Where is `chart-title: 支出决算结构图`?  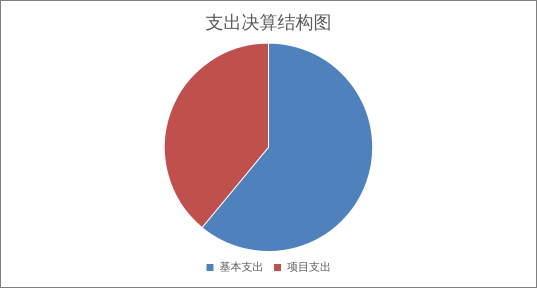
chart-title: 支出决算结构图 is located at coordinates (269, 23).